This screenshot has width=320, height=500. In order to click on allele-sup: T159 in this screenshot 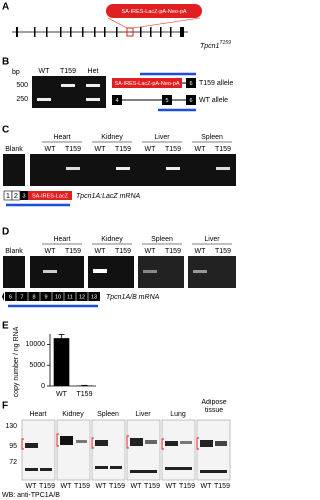, I will do `click(225, 43)`.